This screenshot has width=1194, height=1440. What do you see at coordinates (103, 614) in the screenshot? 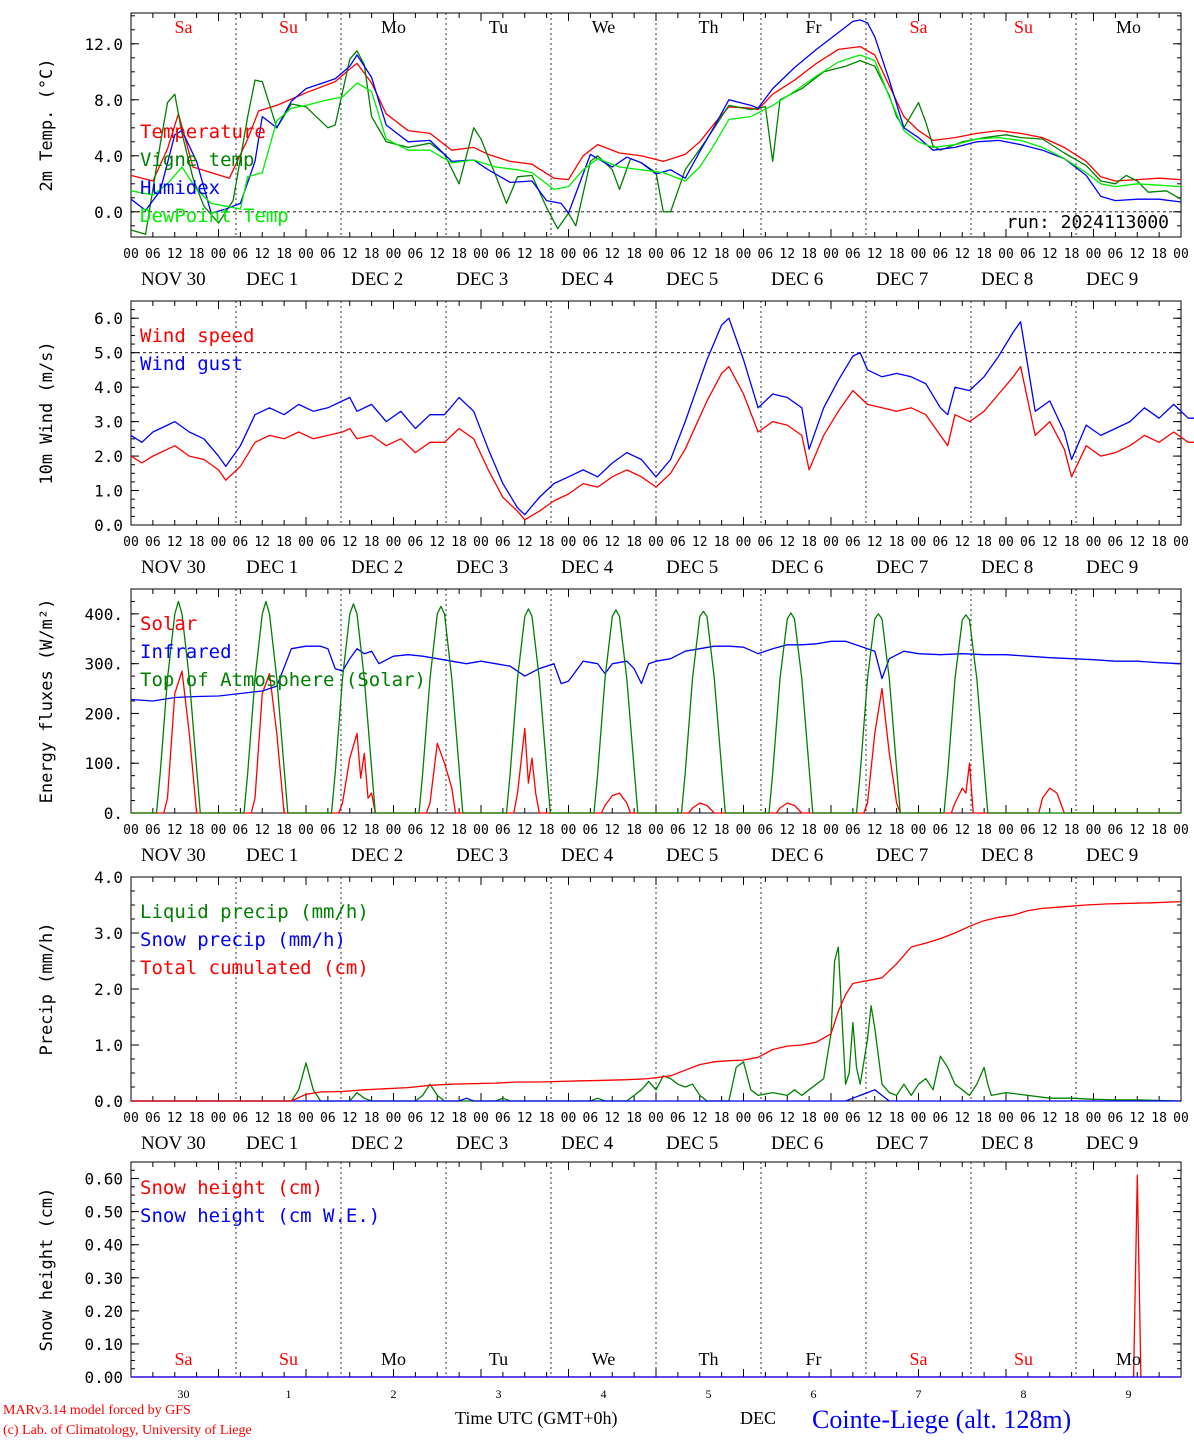
I see `y-tick-label: 400.` at bounding box center [103, 614].